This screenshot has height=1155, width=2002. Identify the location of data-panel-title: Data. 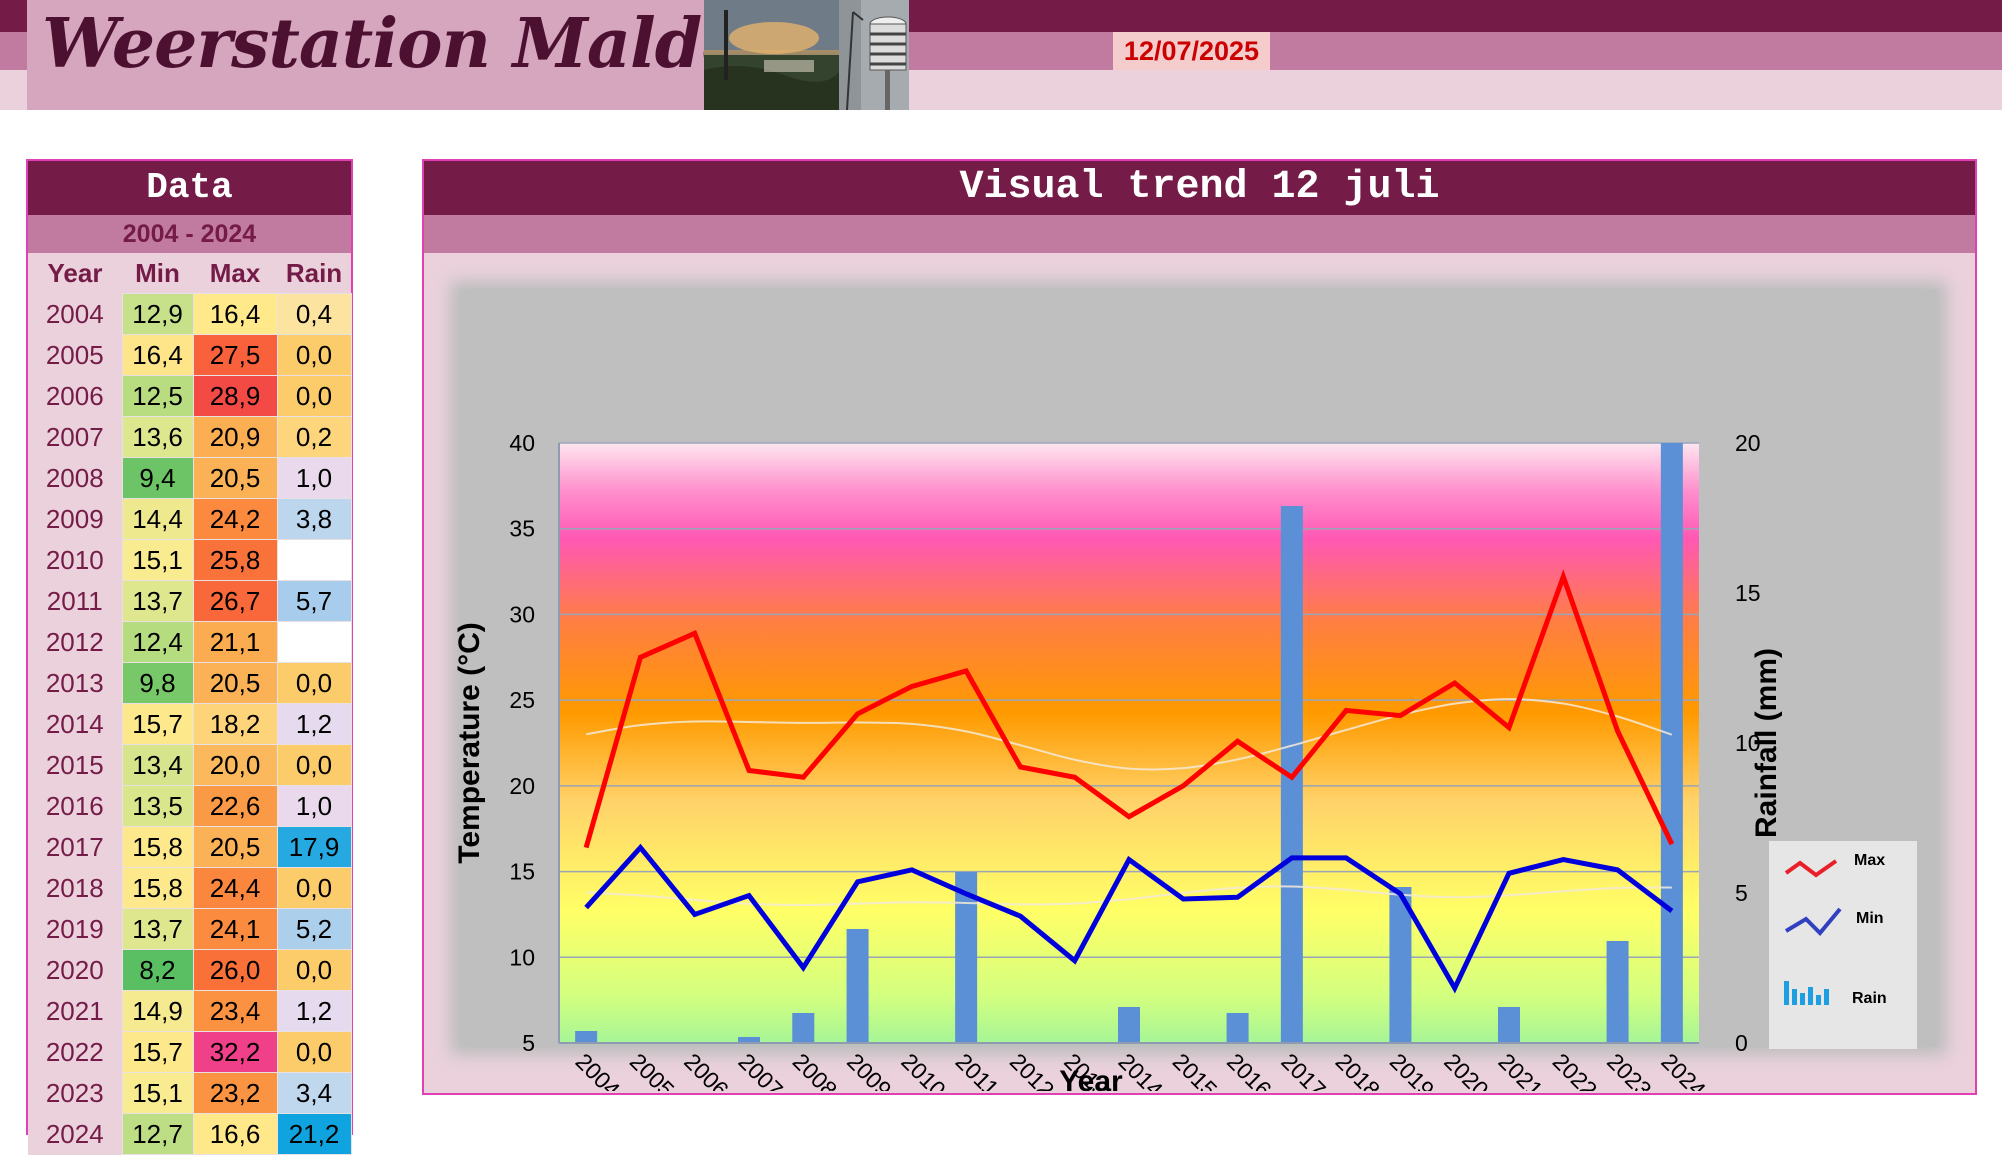
(189, 188).